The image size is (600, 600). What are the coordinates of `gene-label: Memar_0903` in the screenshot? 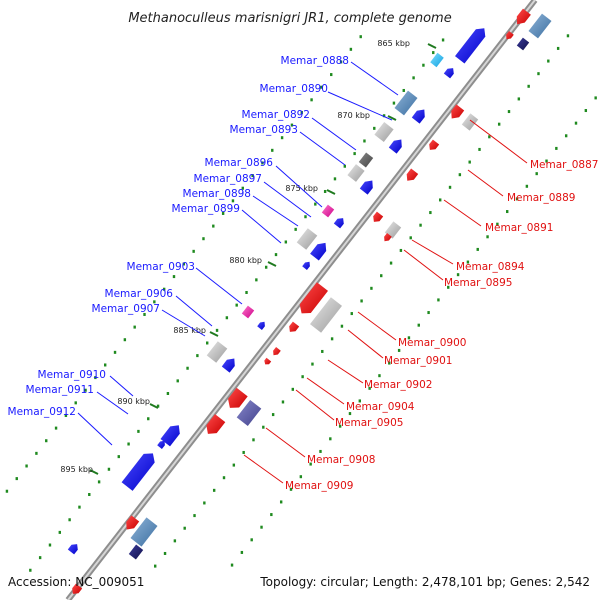 It's located at (161, 267).